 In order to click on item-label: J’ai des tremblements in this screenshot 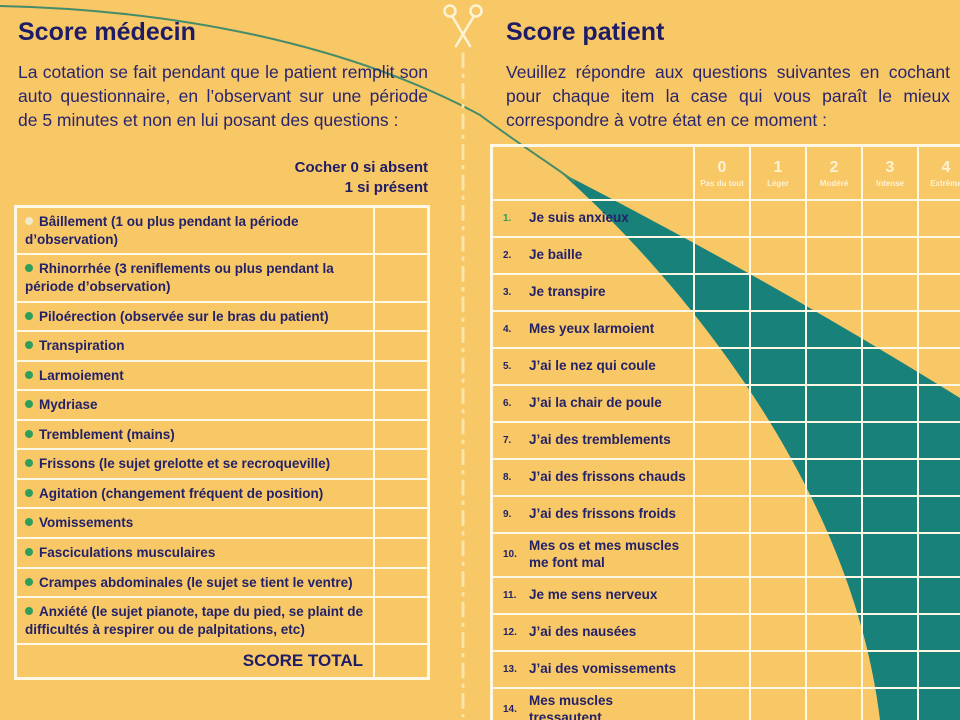, I will do `click(600, 440)`.